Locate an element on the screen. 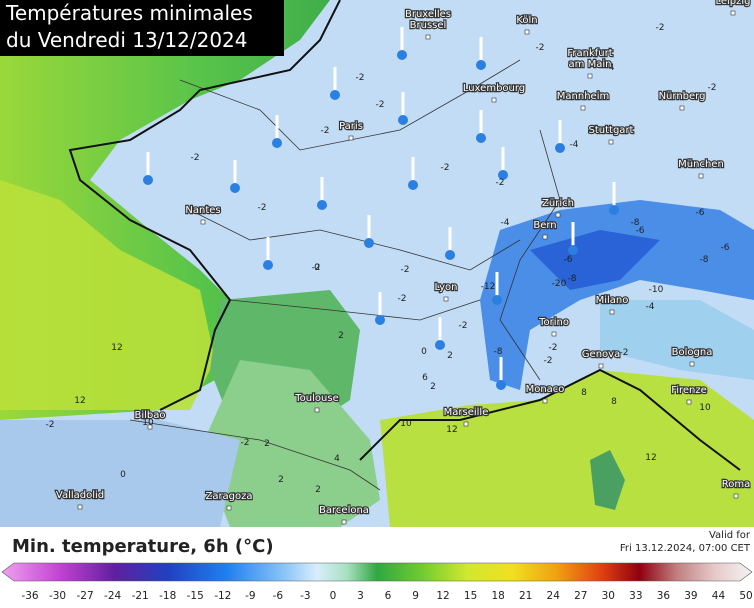  city-label: Marseille is located at coordinates (466, 412).